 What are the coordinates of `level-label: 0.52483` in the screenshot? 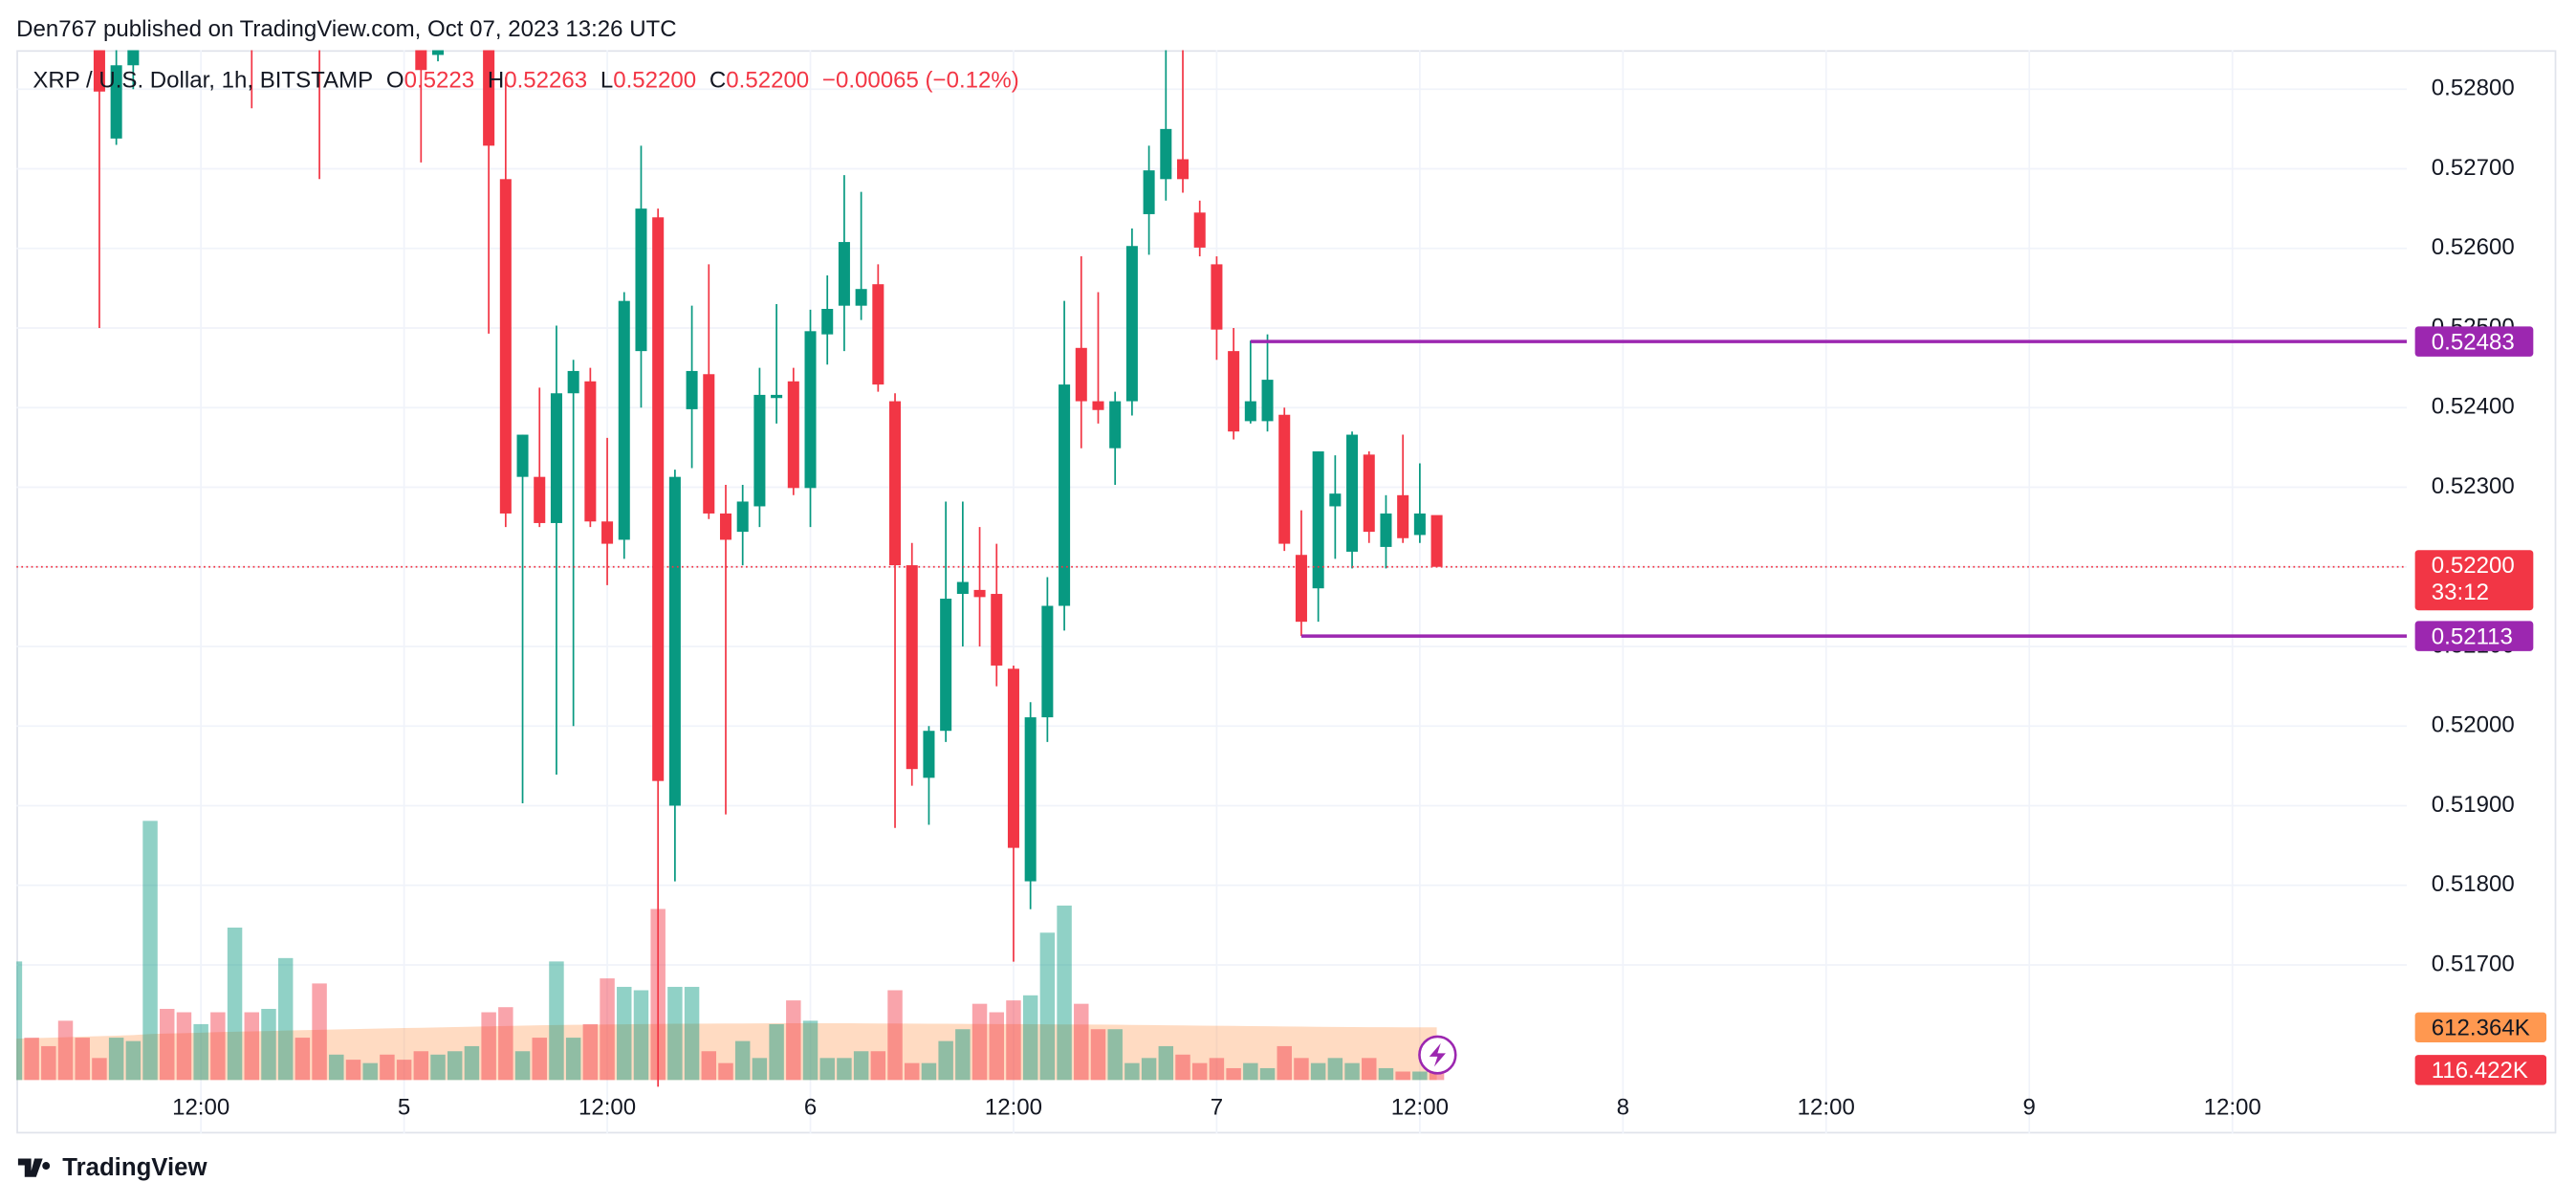 It's located at (2473, 342).